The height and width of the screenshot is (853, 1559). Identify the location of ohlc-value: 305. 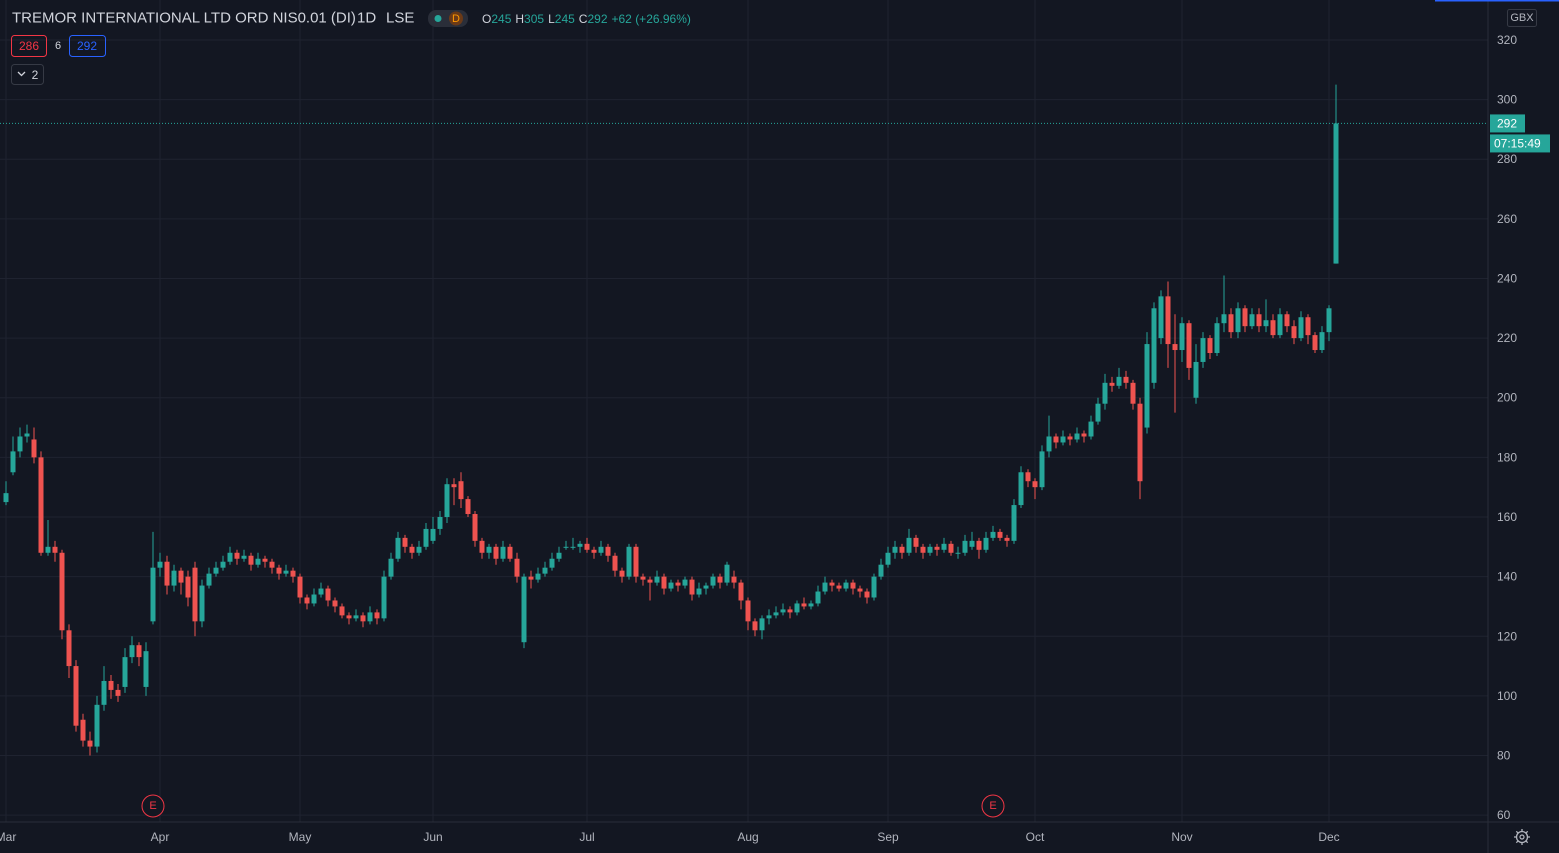
(534, 19).